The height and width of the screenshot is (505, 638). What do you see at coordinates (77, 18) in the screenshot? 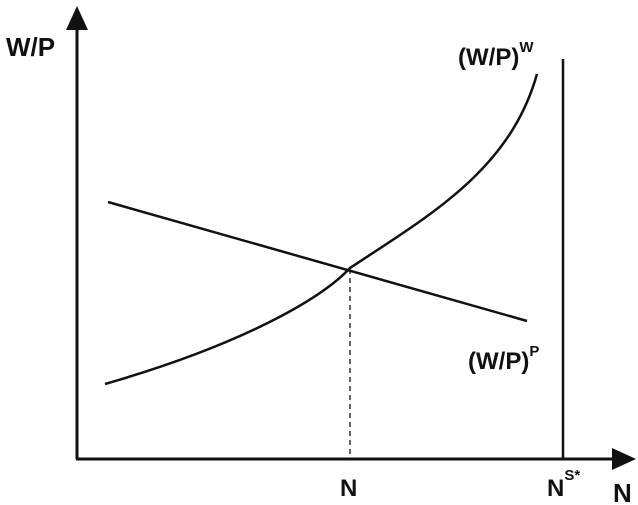
I see `y-axis-arrowhead` at bounding box center [77, 18].